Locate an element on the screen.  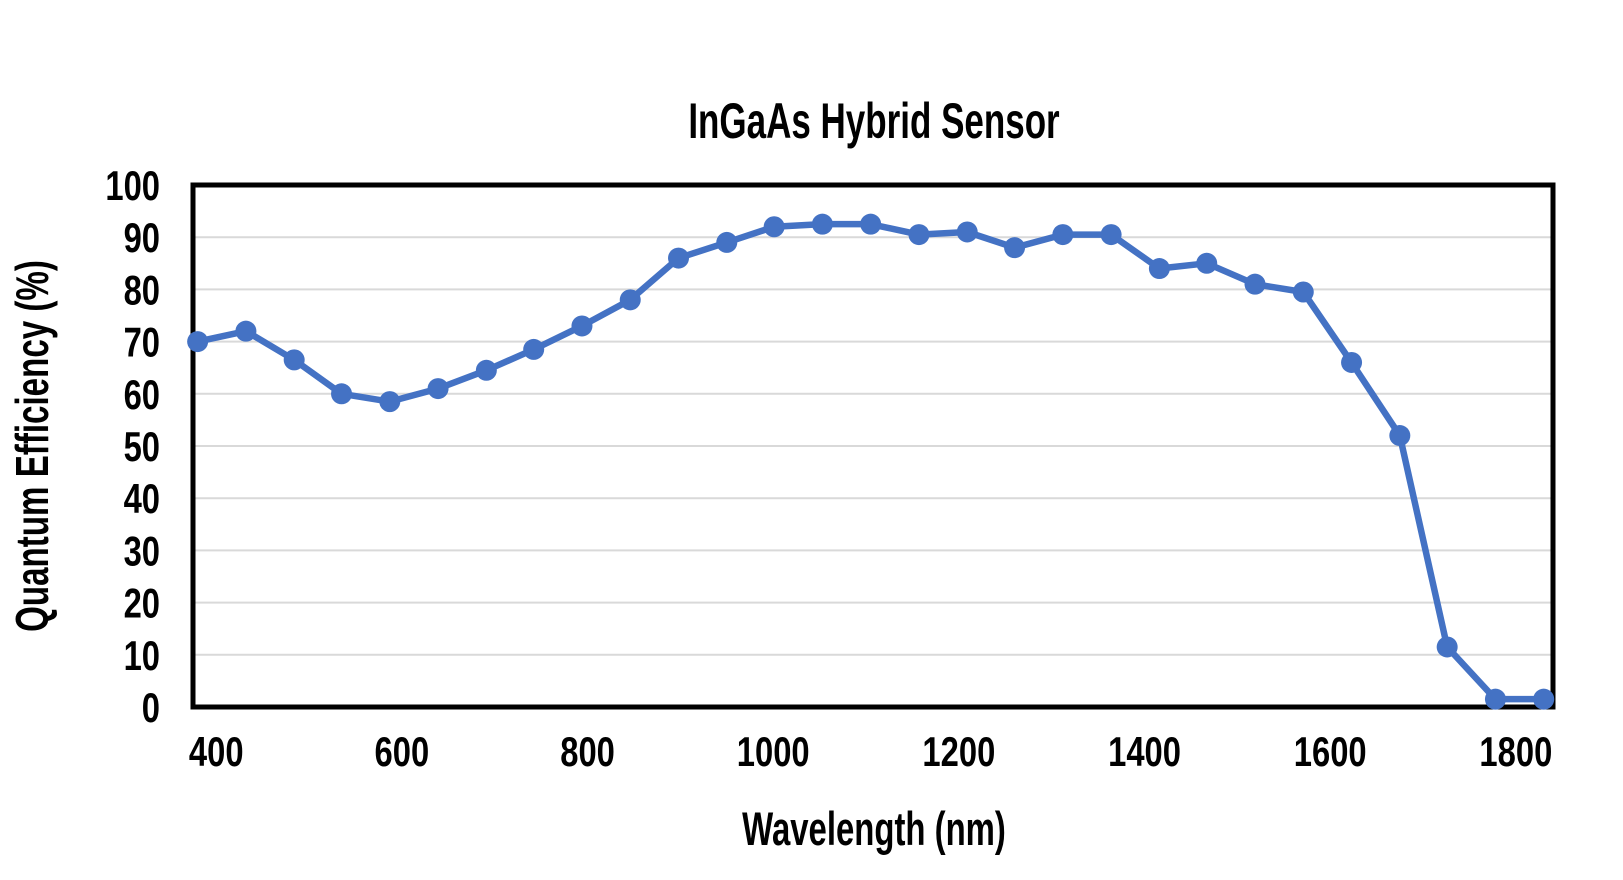
data-point-846nm is located at coordinates (630, 300).